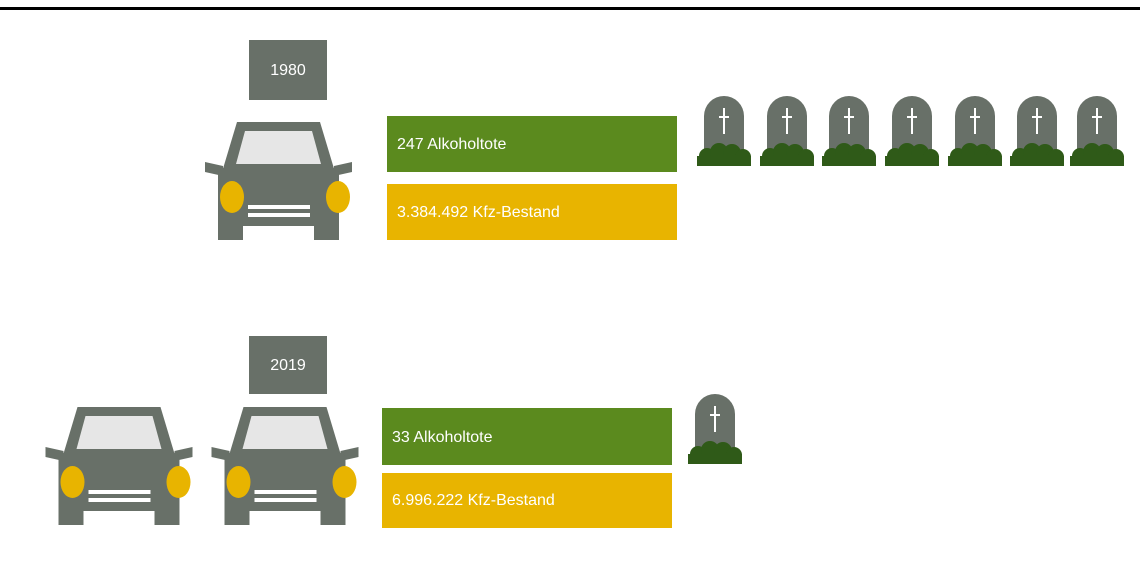 The height and width of the screenshot is (564, 1140). Describe the element at coordinates (442, 437) in the screenshot. I see `deaths-label: 33 Alkoholtote` at that location.